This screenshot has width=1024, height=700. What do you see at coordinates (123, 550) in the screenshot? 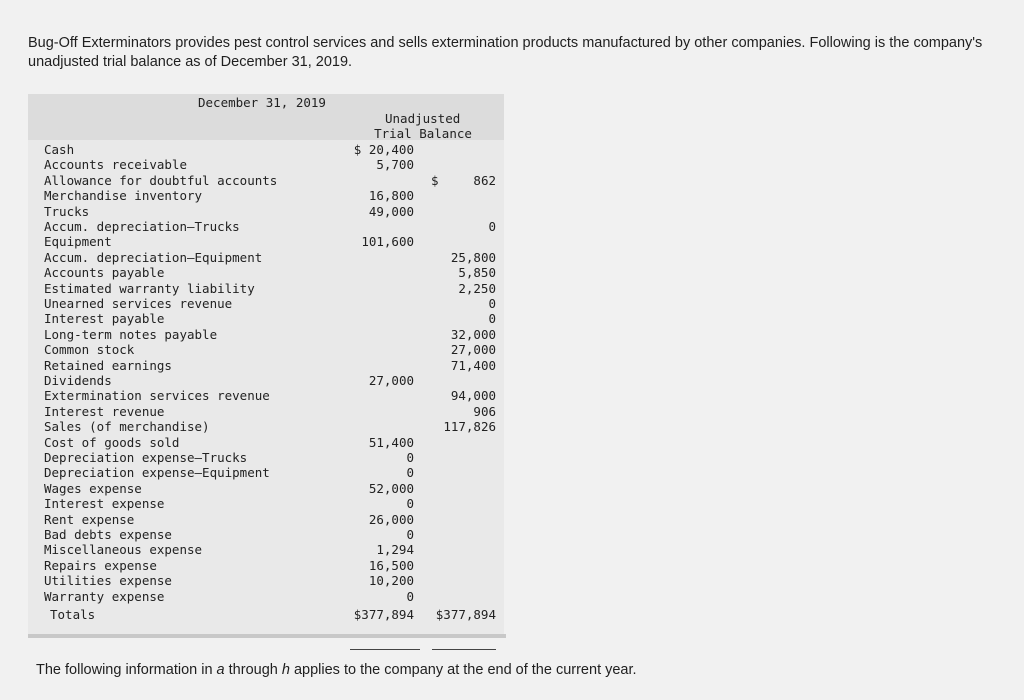
I see `account-name: Miscellaneous expense` at bounding box center [123, 550].